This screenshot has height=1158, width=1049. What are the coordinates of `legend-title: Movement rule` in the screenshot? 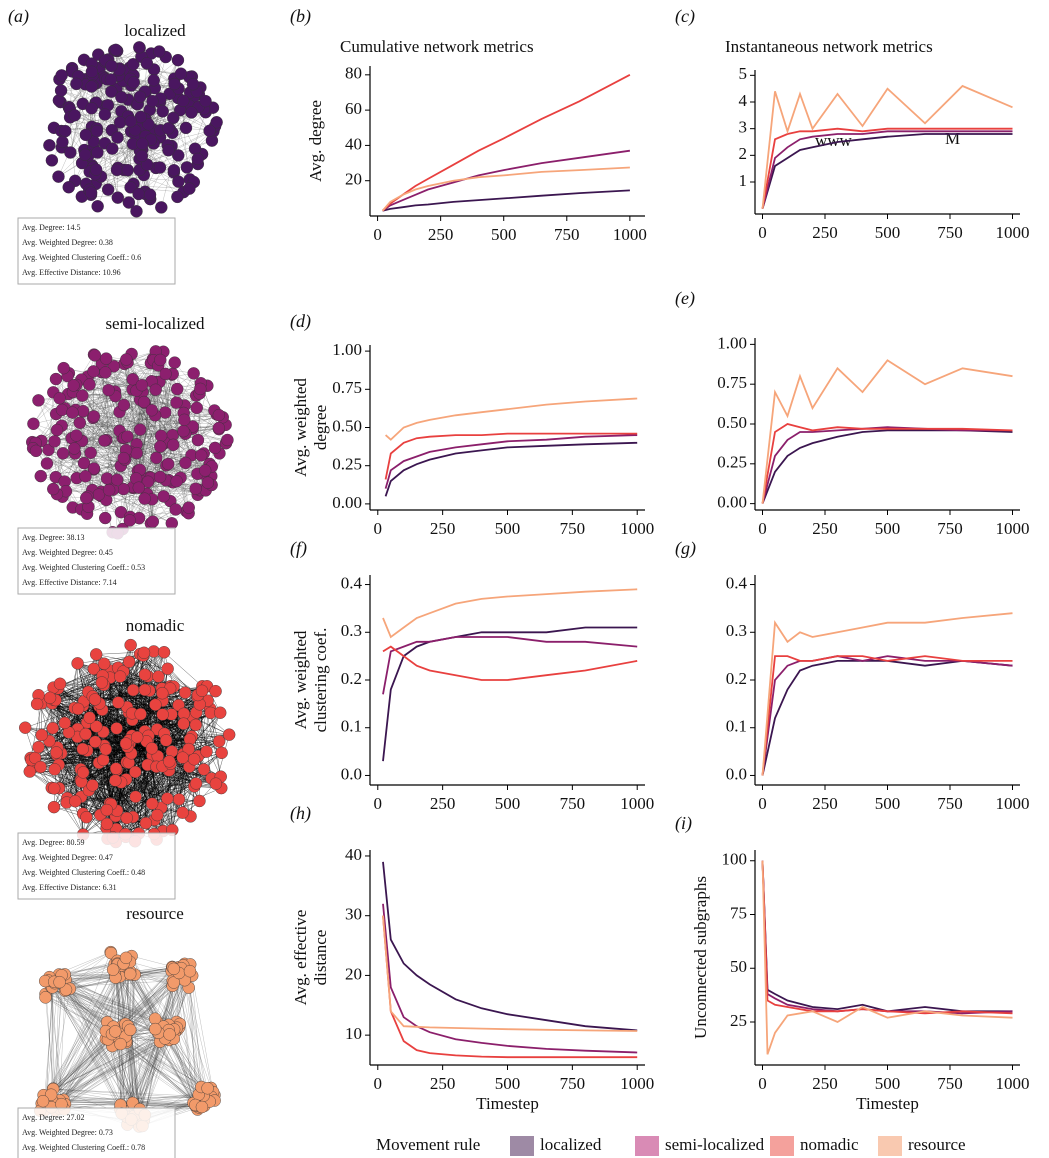 It's located at (428, 1144).